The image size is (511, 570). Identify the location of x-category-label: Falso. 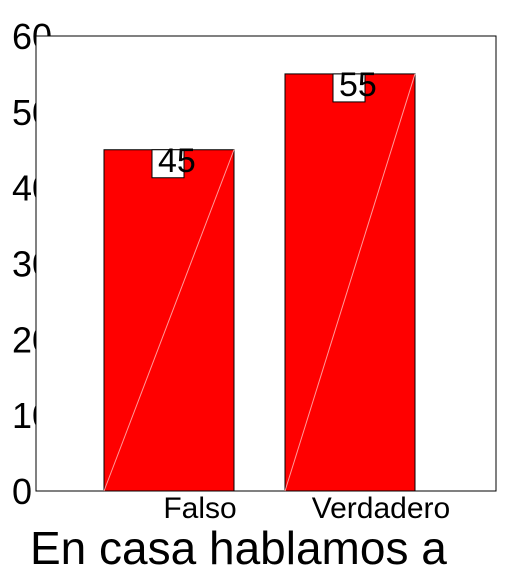
(199, 508).